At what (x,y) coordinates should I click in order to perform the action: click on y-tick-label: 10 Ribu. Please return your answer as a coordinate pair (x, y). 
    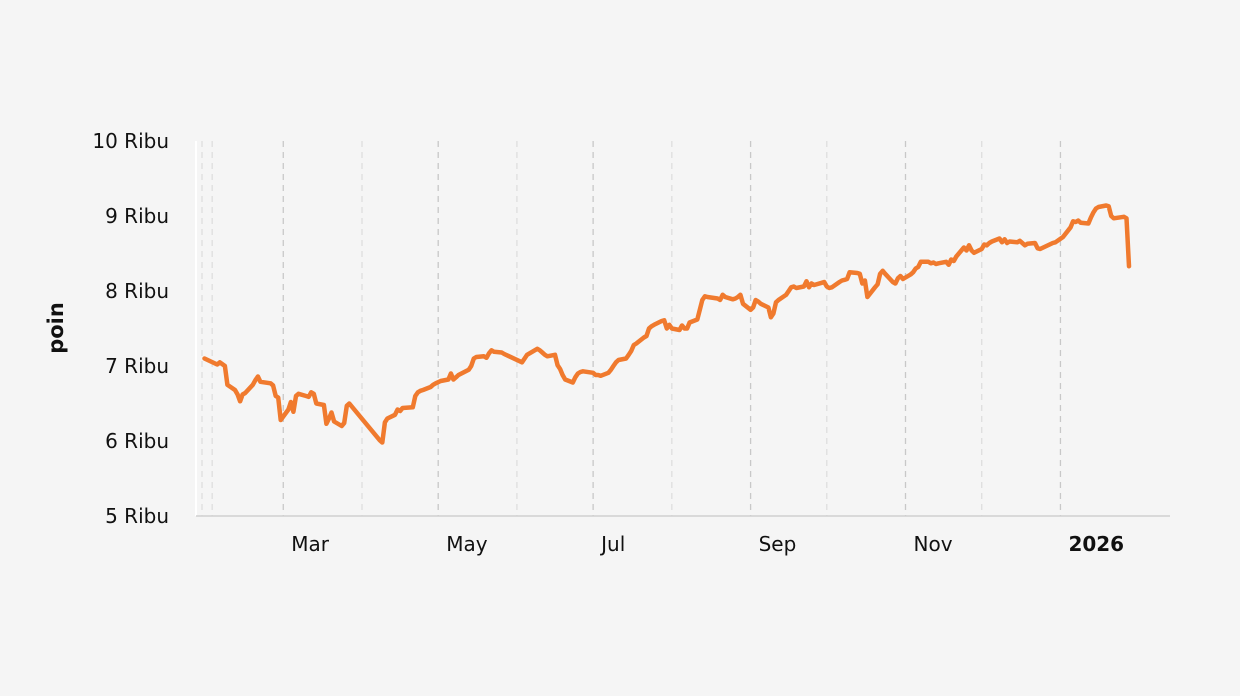
    Looking at the image, I should click on (130, 141).